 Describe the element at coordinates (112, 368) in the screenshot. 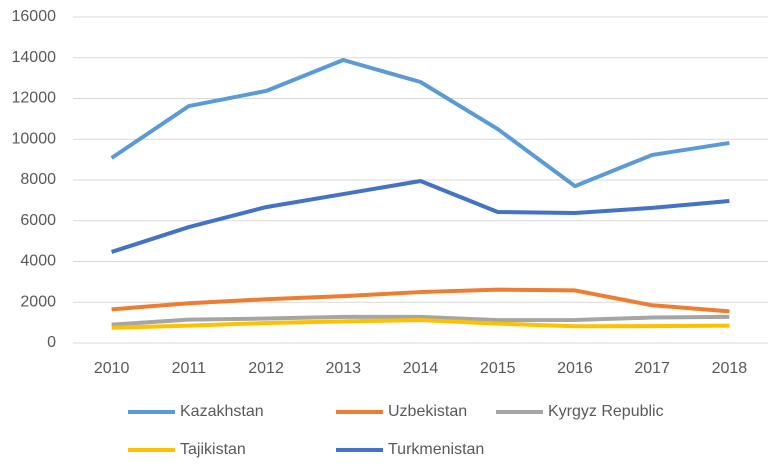

I see `x-tick-label: 2010` at that location.